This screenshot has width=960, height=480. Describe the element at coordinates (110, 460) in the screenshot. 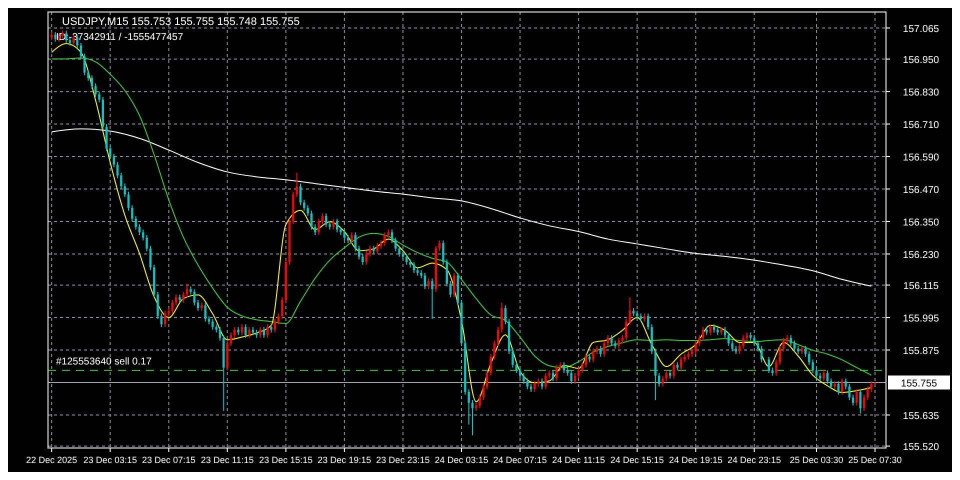

I see `x-tick-label: 23 Dec 03:15` at that location.